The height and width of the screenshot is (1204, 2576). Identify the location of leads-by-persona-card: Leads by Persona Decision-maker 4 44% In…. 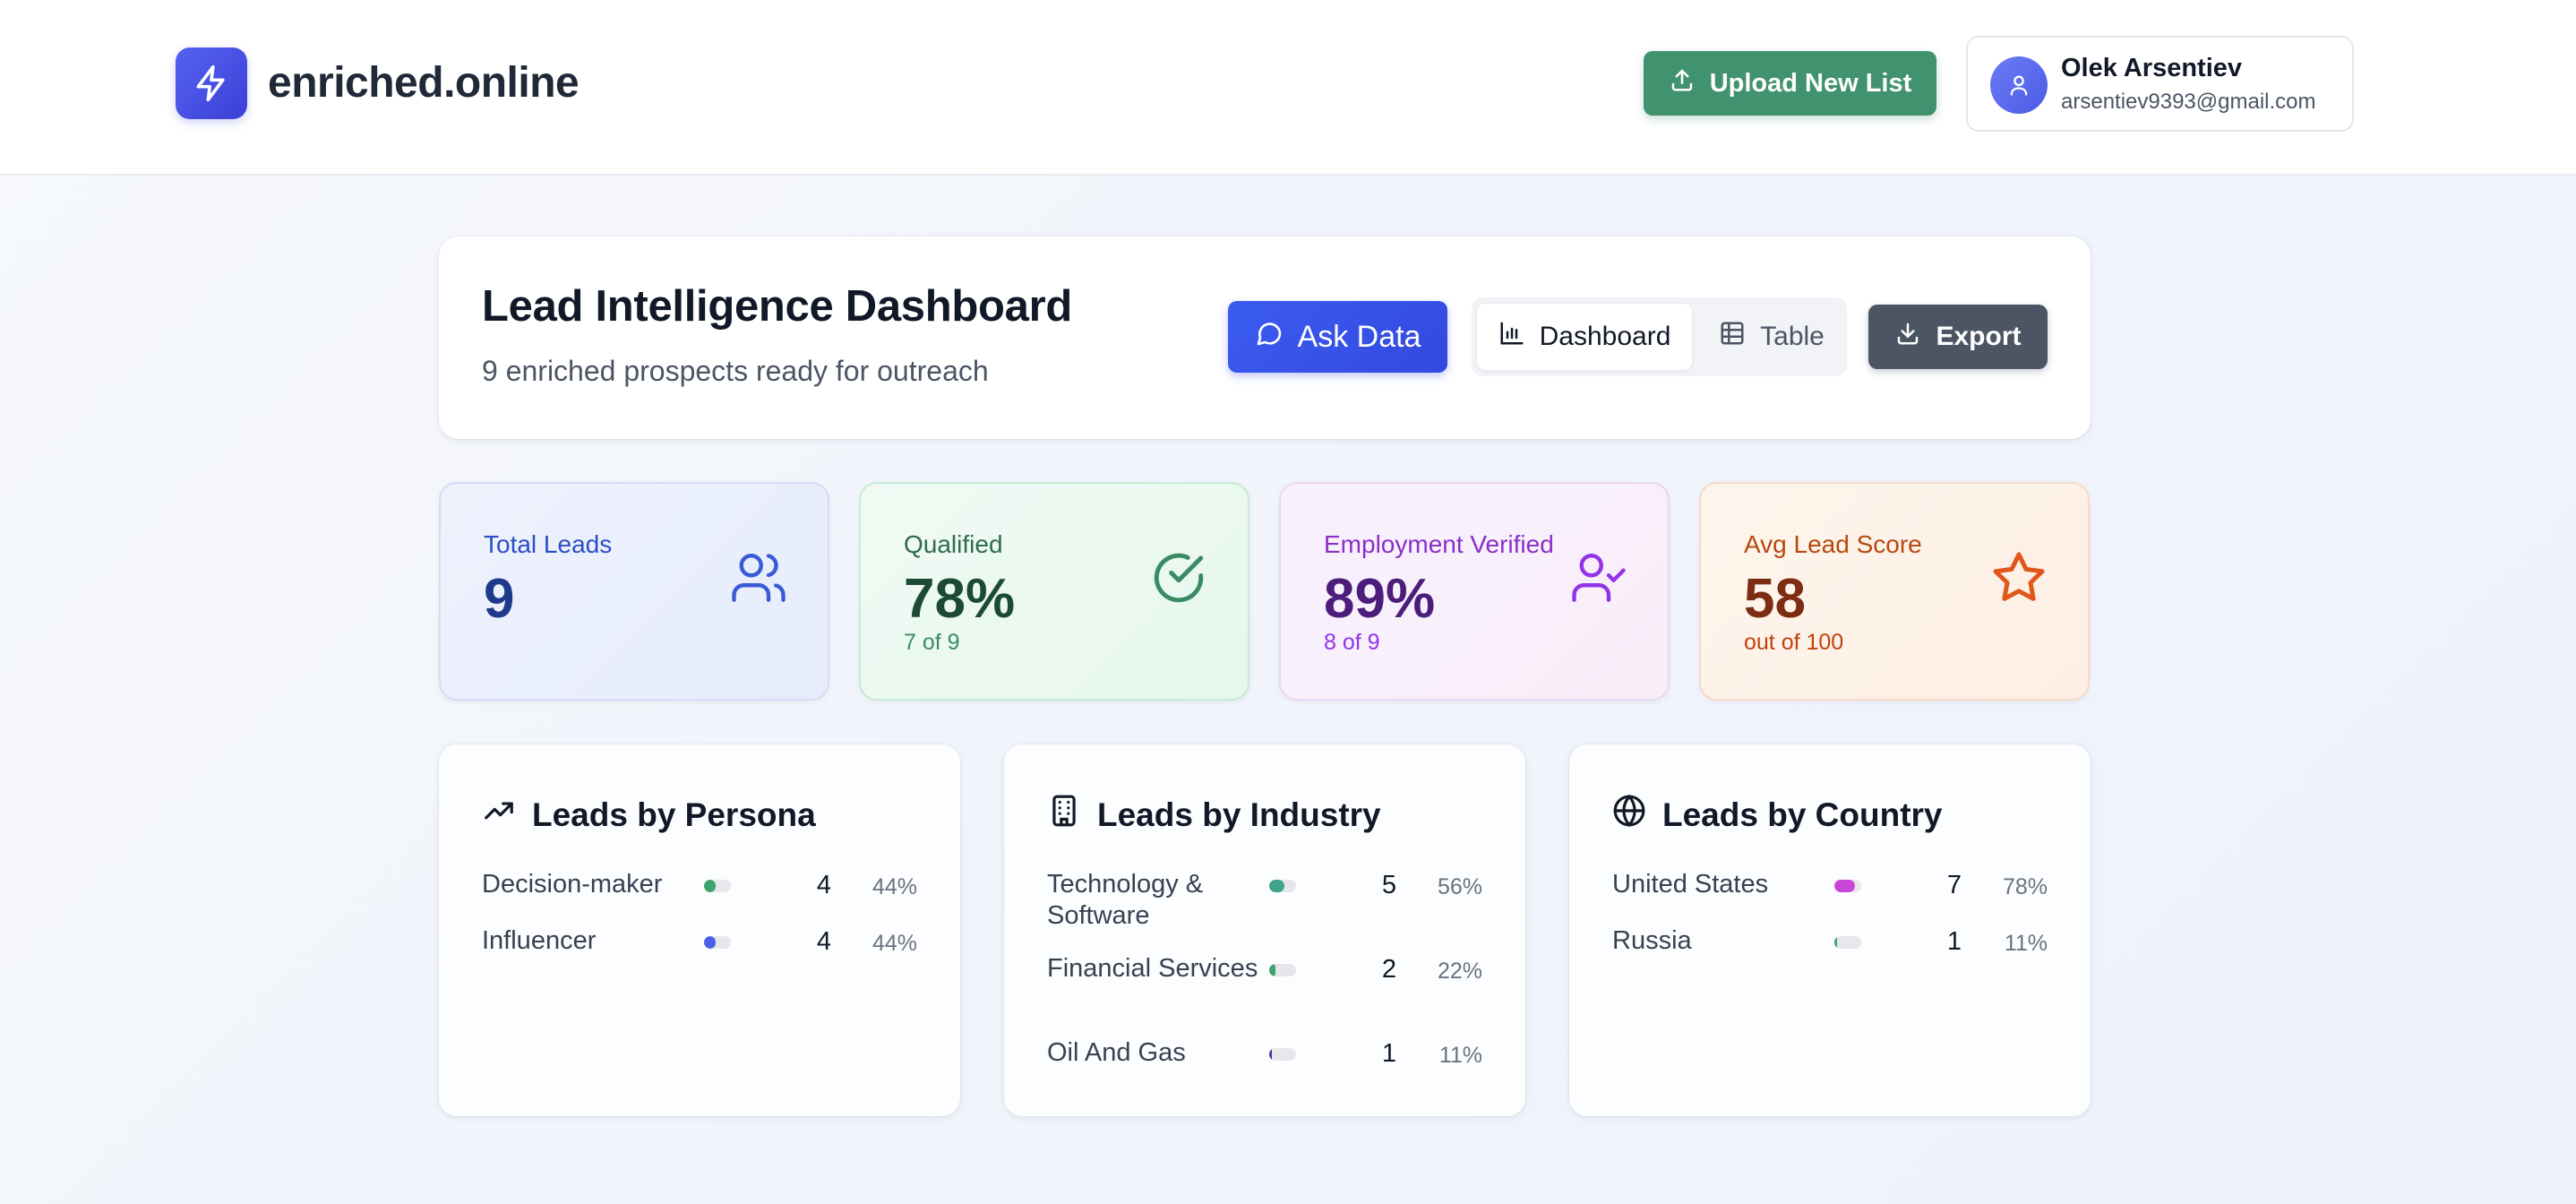
(699, 930).